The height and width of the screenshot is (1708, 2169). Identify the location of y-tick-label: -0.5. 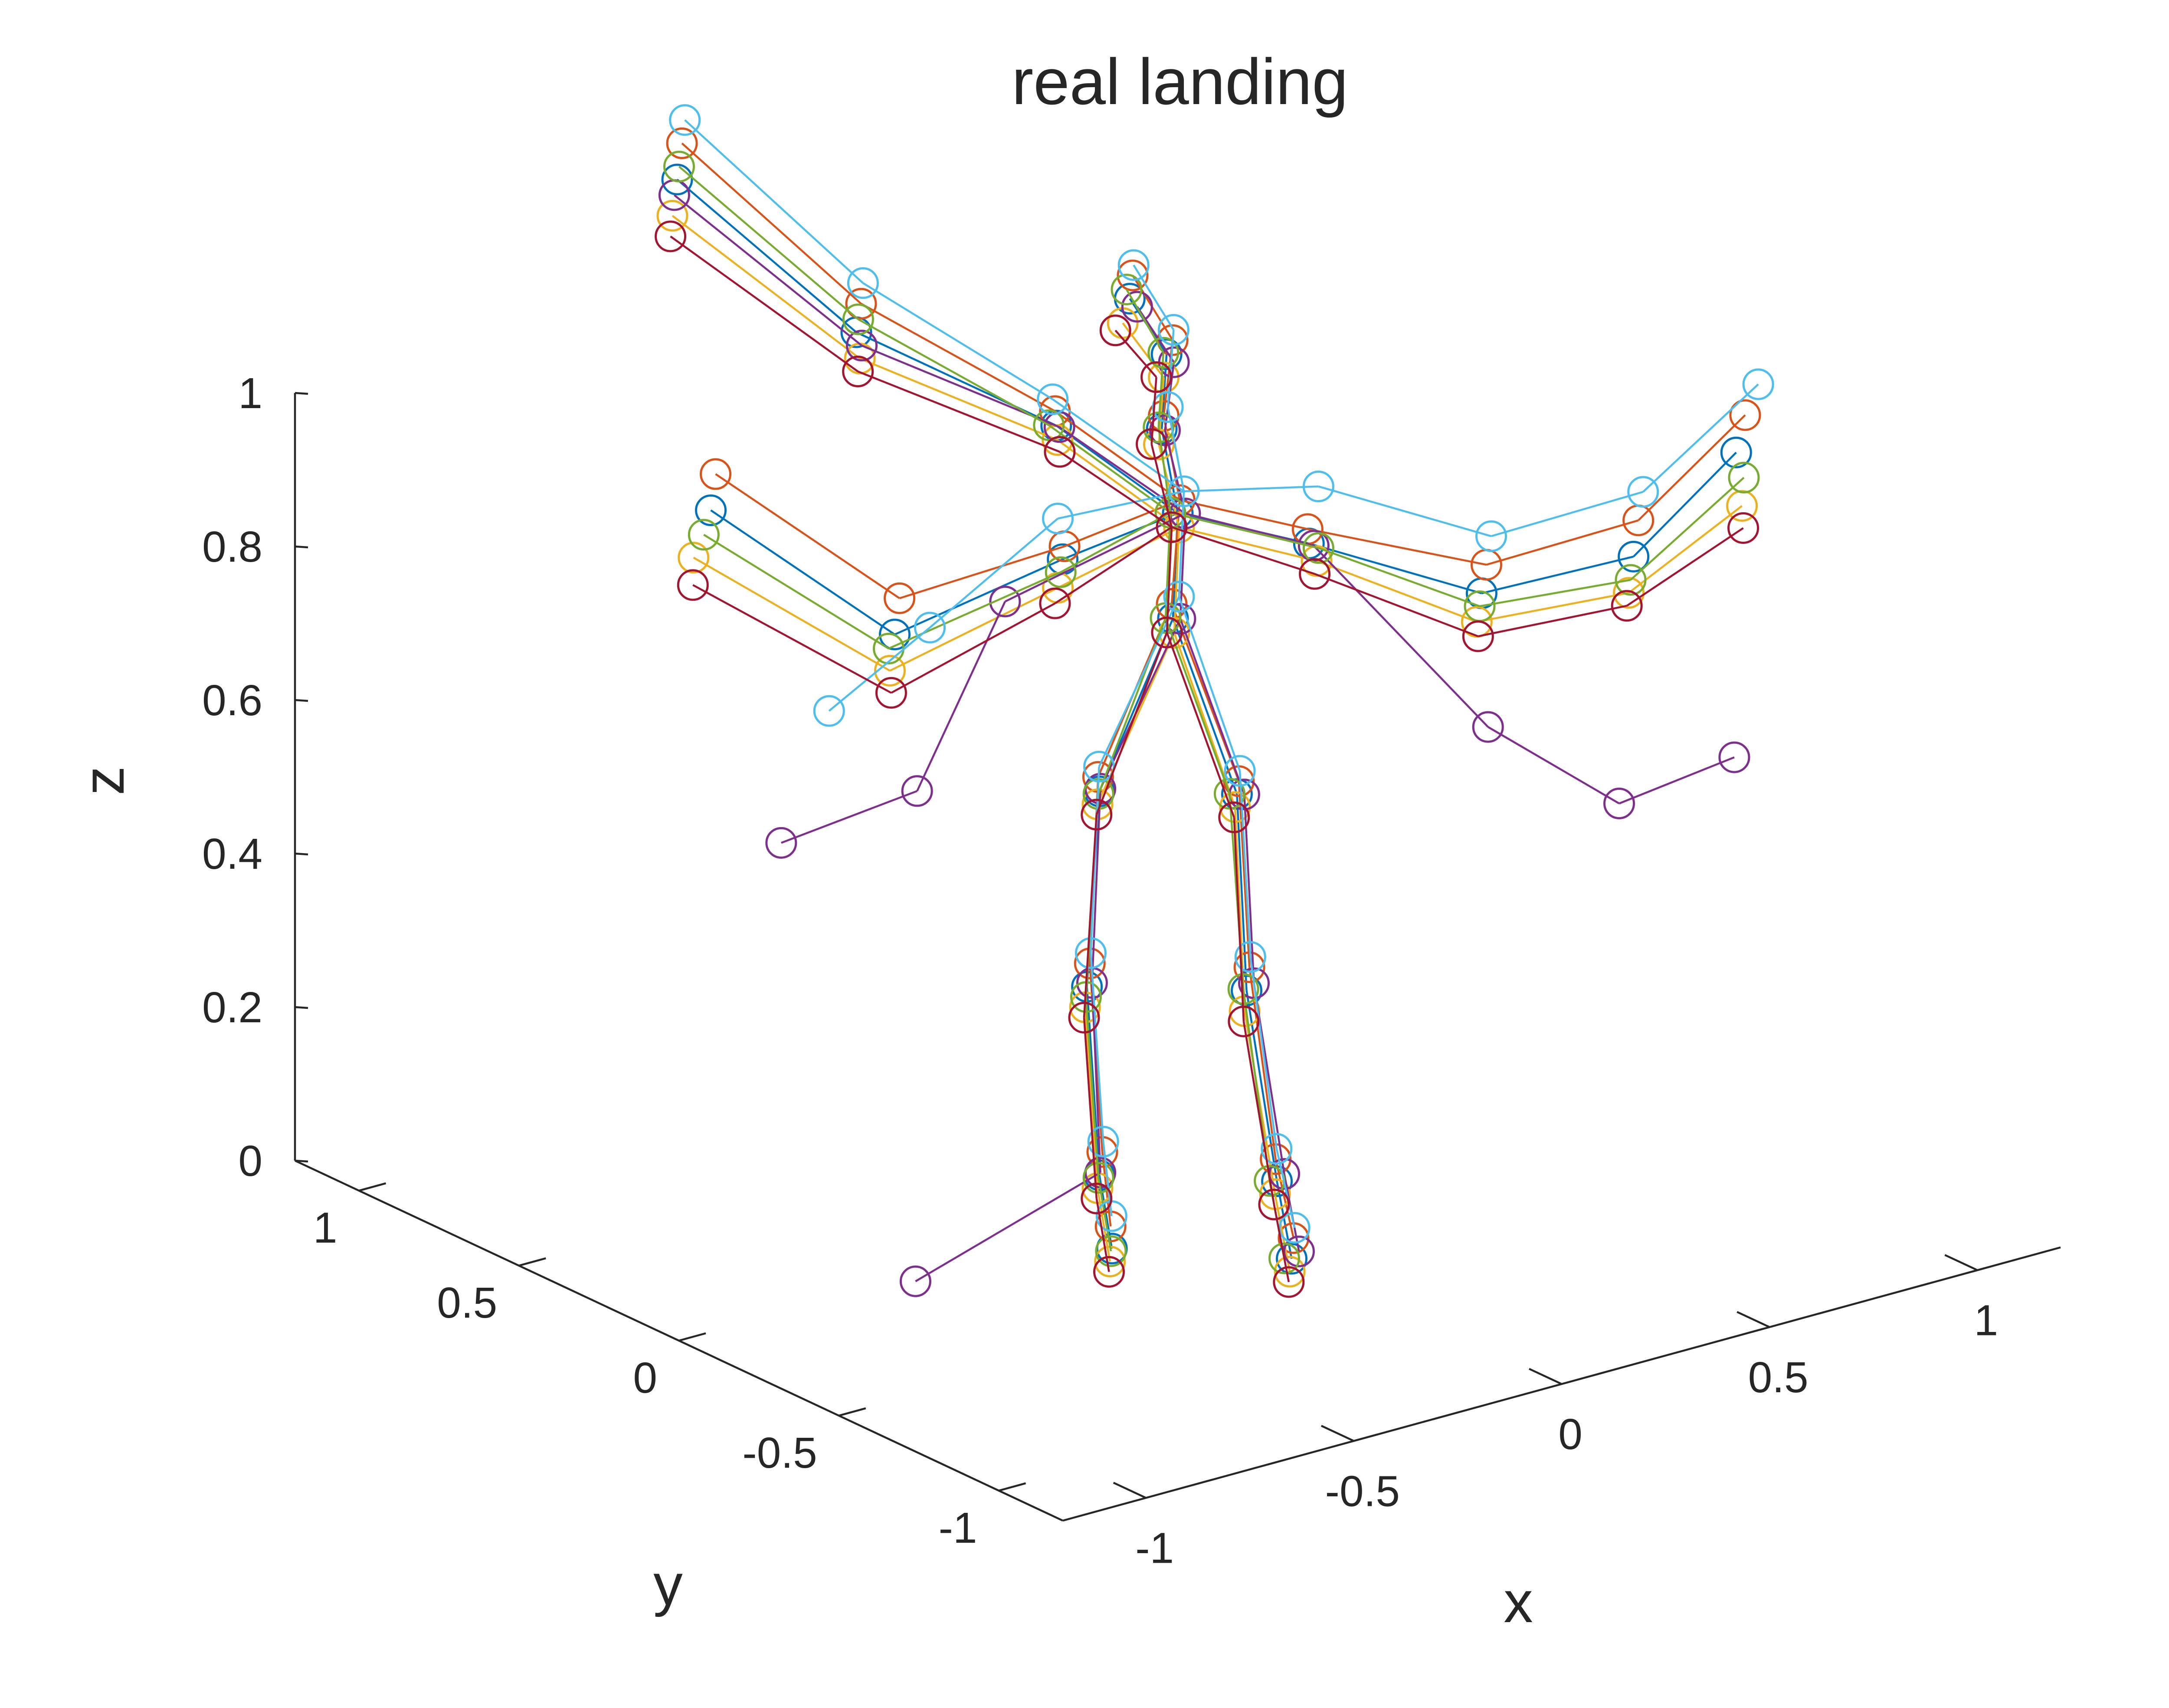
(779, 1453).